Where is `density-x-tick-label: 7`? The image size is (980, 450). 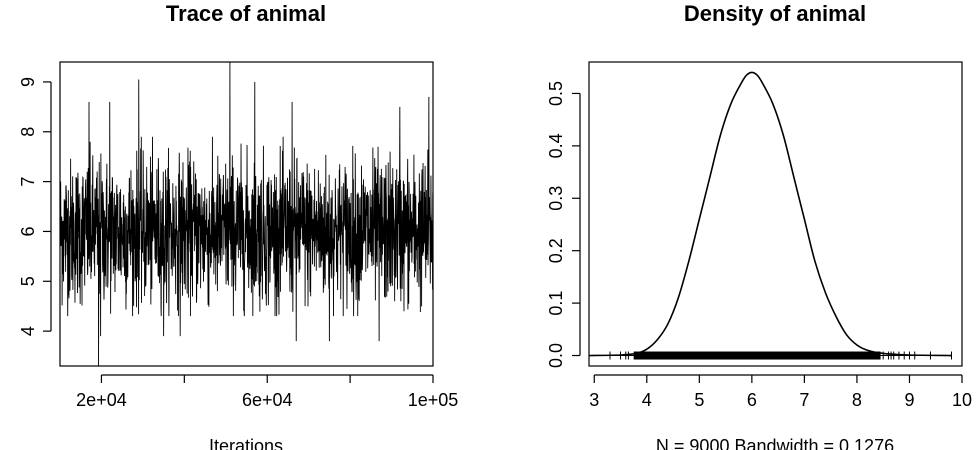 density-x-tick-label: 7 is located at coordinates (804, 400).